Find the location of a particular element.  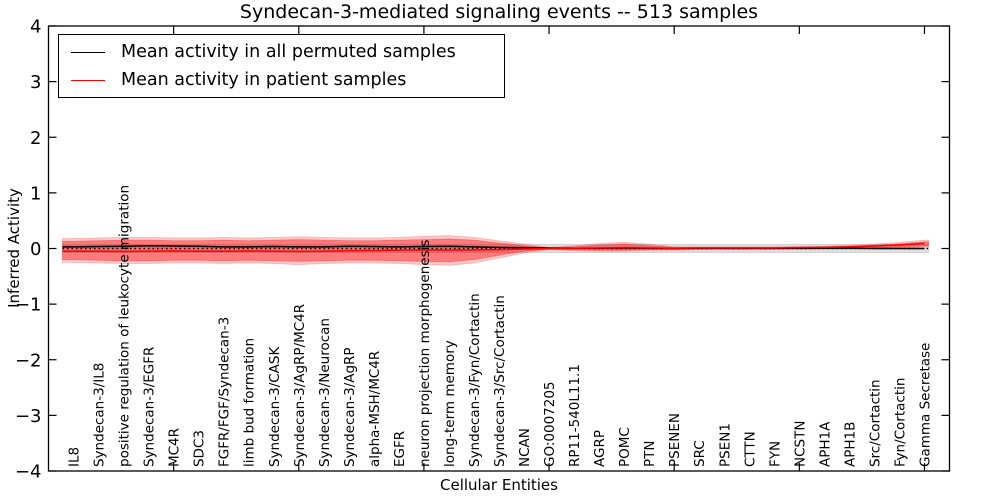

x-category-label: Syndecan-3/IL8 is located at coordinates (100, 415).